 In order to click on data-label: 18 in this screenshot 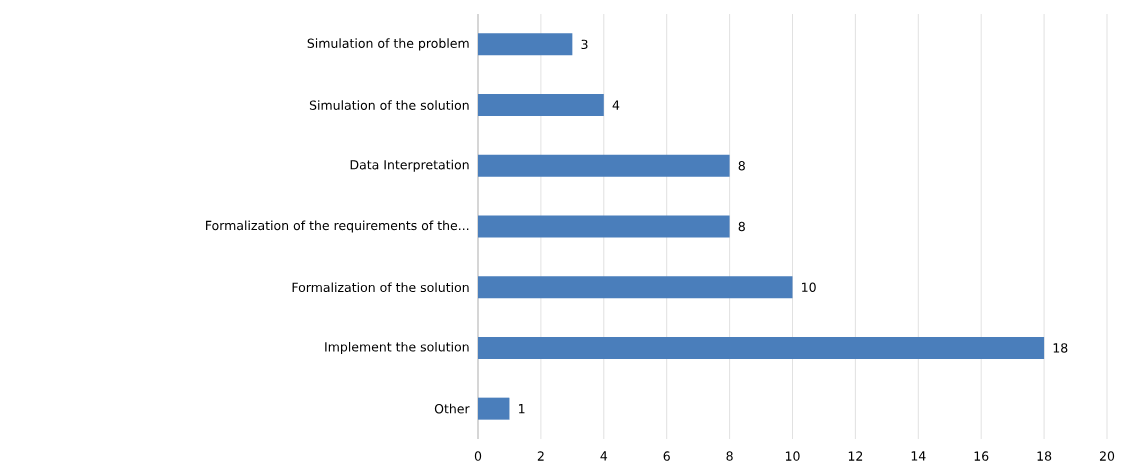, I will do `click(1060, 348)`.